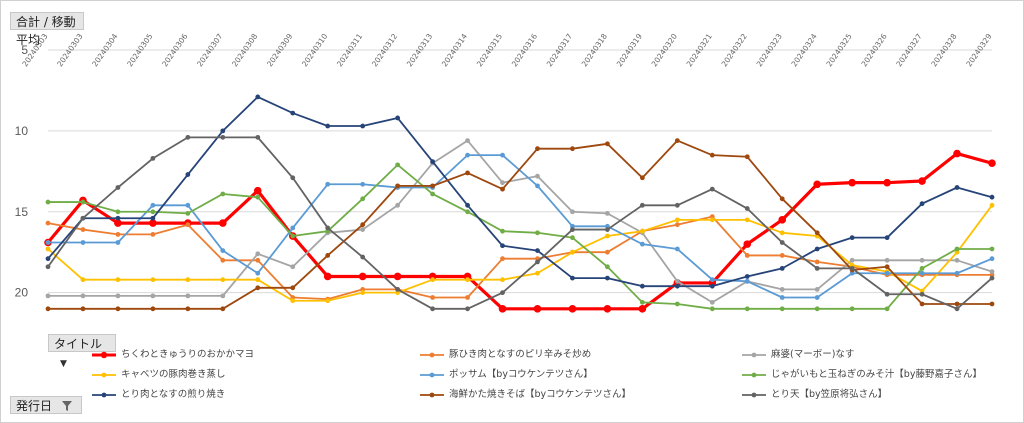 Image resolution: width=1024 pixels, height=423 pixels. Describe the element at coordinates (22, 212) in the screenshot. I see `y-tick-label: 15` at that location.